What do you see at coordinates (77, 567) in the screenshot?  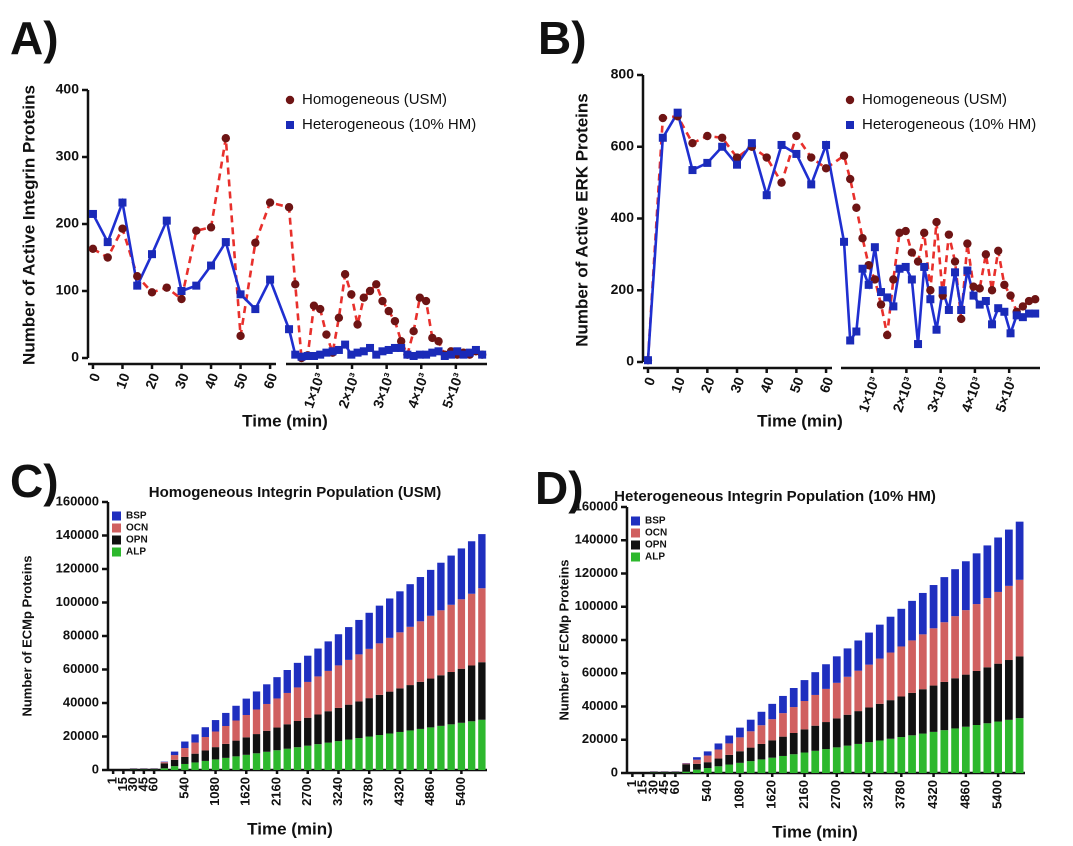 I see `y-tick-label: 120000` at bounding box center [77, 567].